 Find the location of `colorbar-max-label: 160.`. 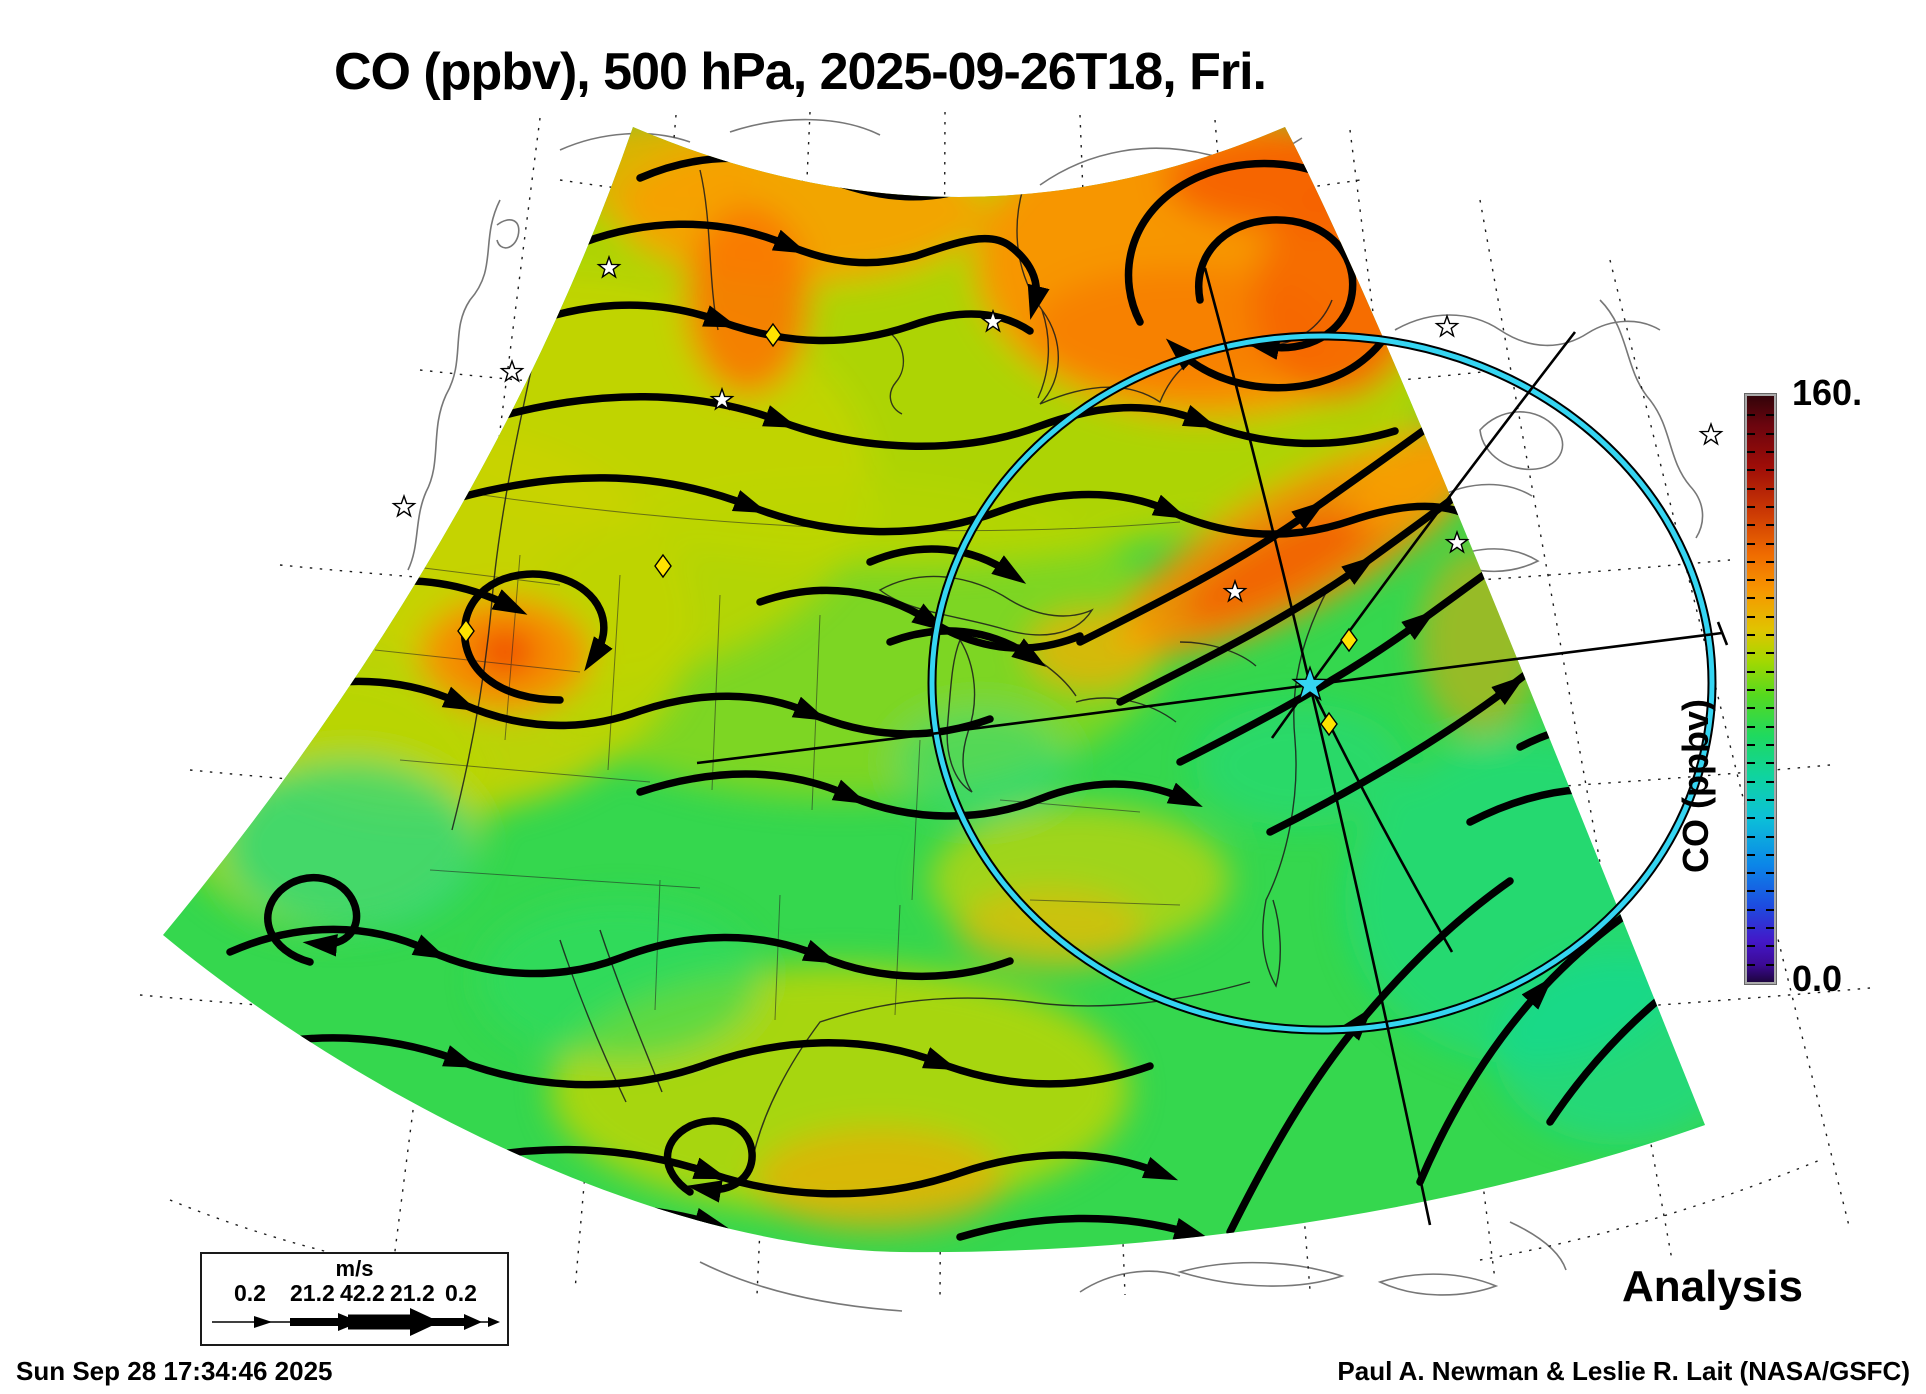

colorbar-max-label: 160. is located at coordinates (1827, 392).